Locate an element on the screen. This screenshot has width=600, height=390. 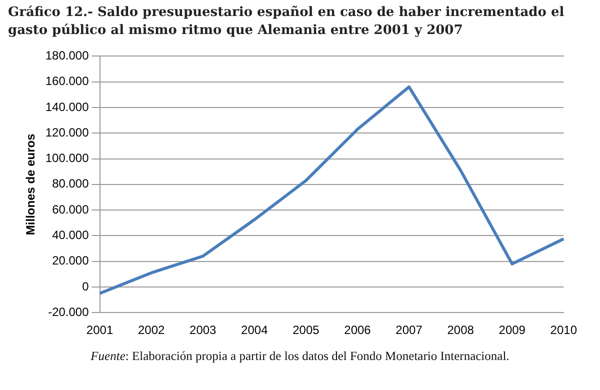
source-note: Fuente: Elaboración propia a partir de los datos del Fondo Monetario Internacional. is located at coordinates (300, 356).